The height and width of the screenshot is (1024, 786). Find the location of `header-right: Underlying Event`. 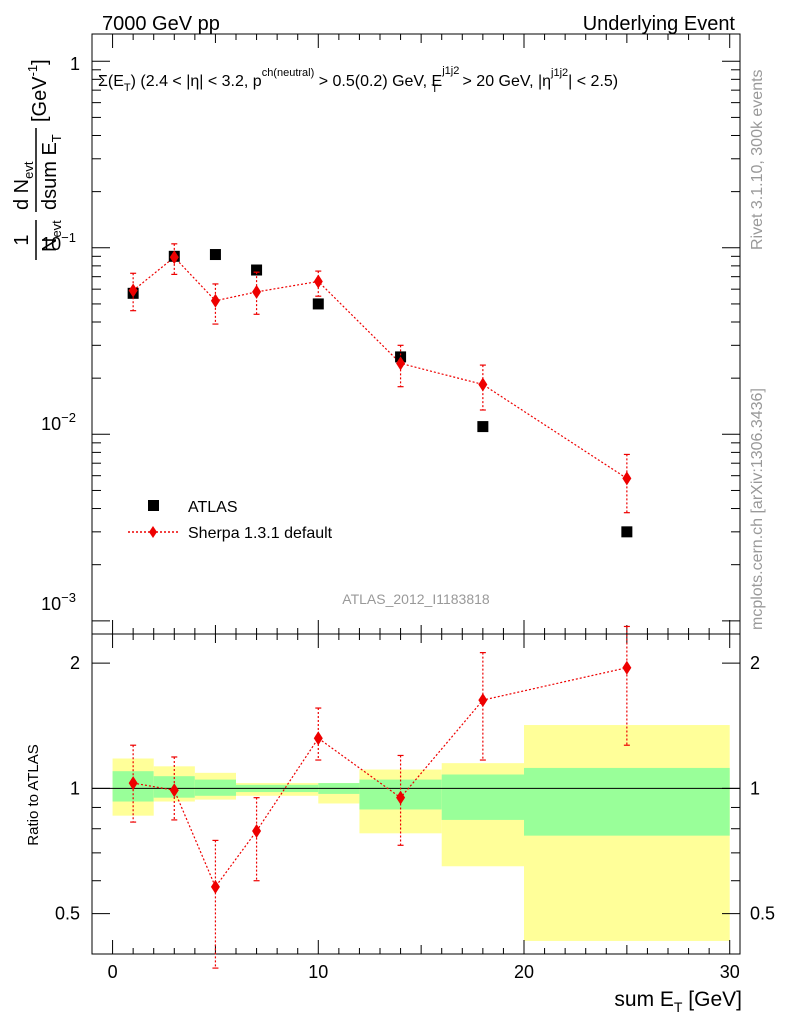

header-right: Underlying Event is located at coordinates (659, 24).